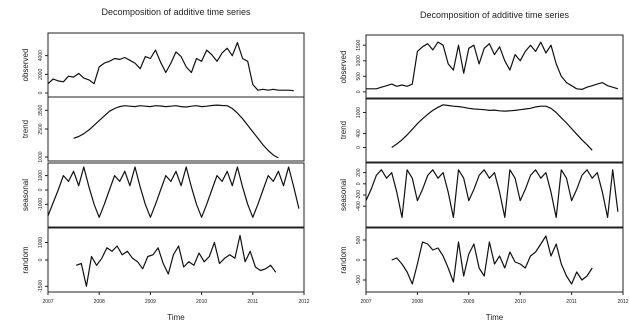 The image size is (629, 329). What do you see at coordinates (41, 55) in the screenshot?
I see `y-tick-label: 4000` at bounding box center [41, 55].